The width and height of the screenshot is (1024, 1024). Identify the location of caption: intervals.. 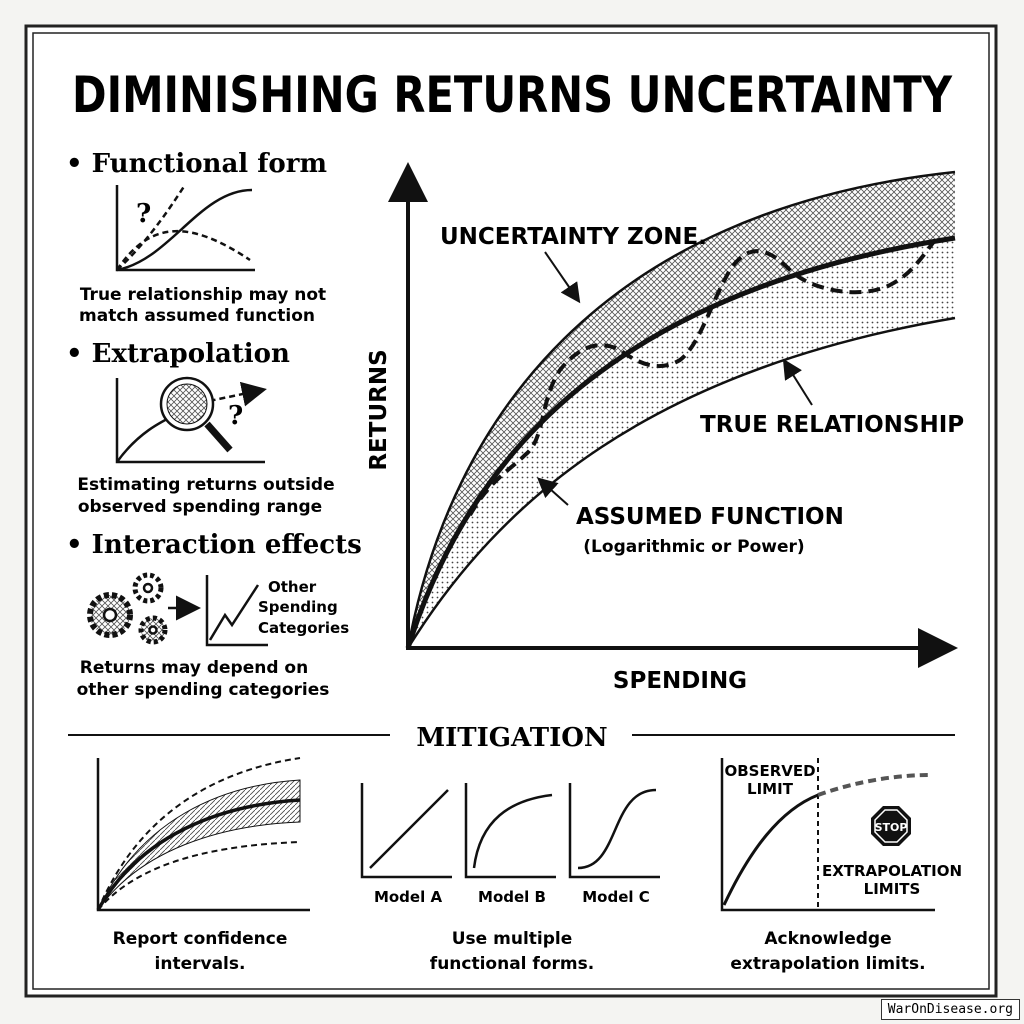
(200, 964).